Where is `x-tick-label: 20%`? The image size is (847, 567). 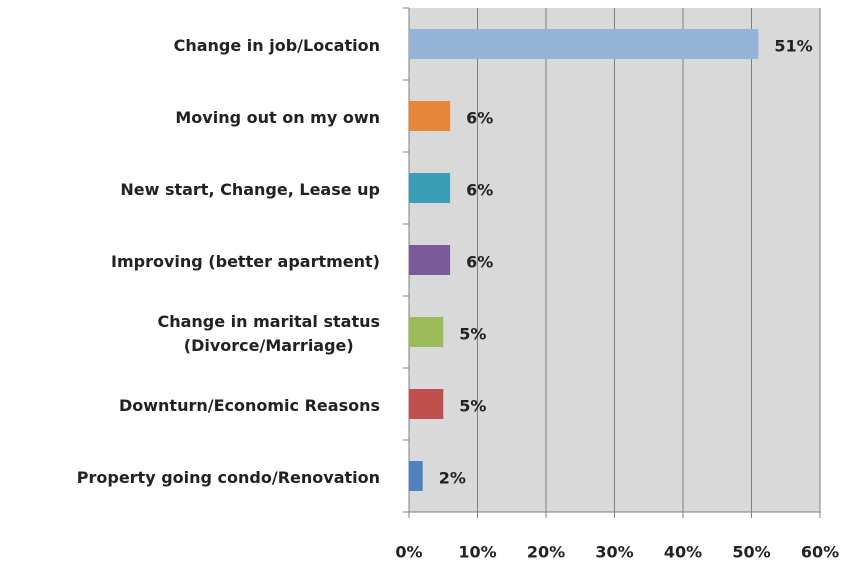 x-tick-label: 20% is located at coordinates (546, 552).